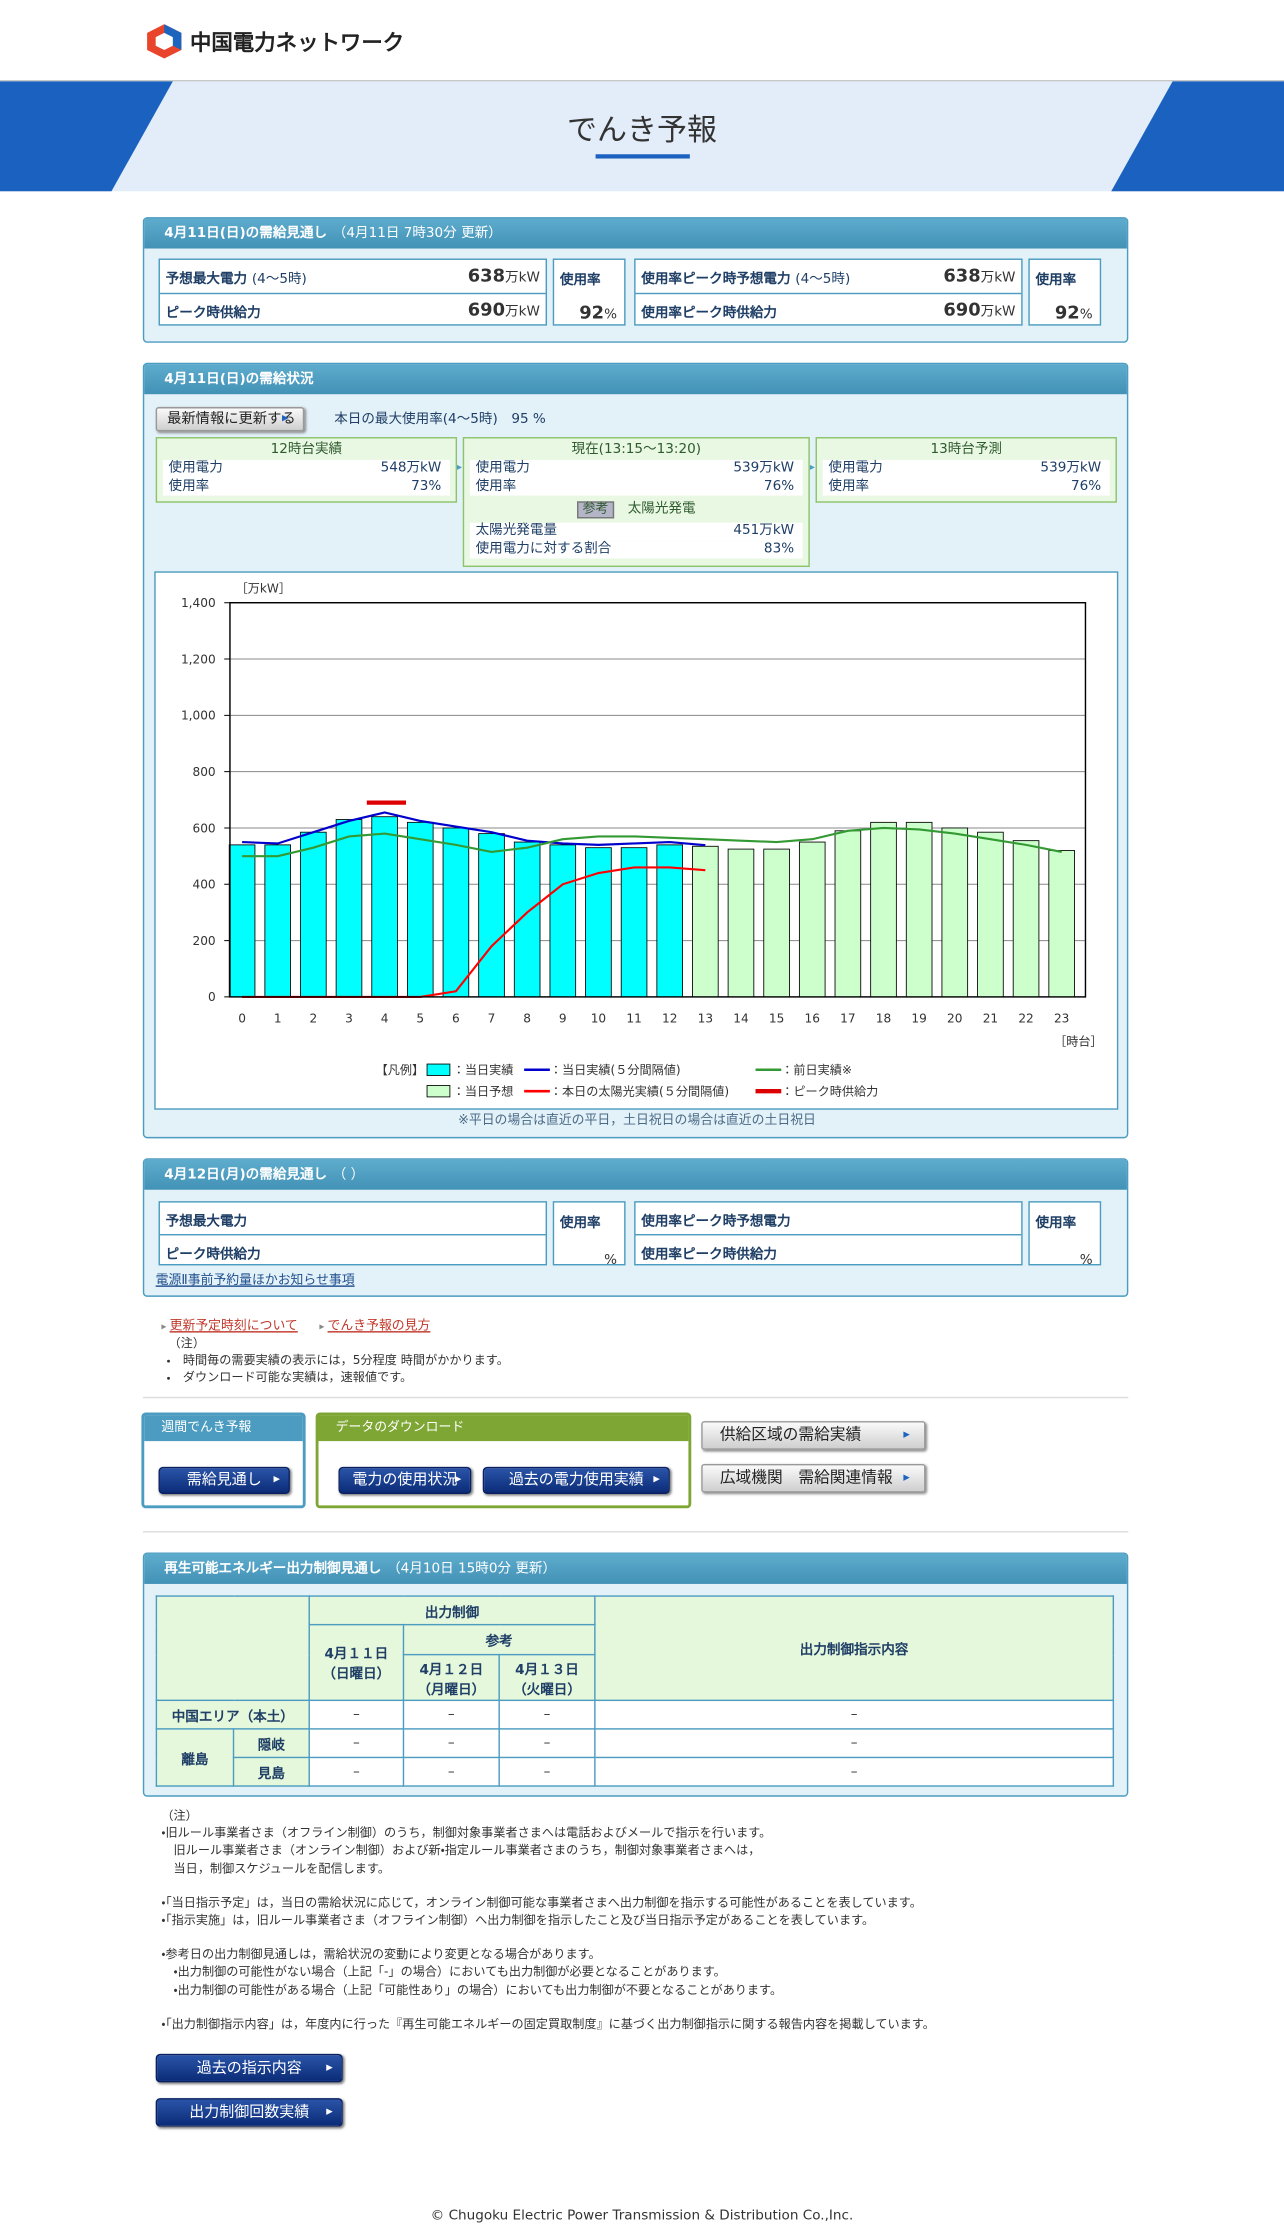 This screenshot has width=1284, height=2240. What do you see at coordinates (642, 130) in the screenshot?
I see `page-title: でんき予報` at bounding box center [642, 130].